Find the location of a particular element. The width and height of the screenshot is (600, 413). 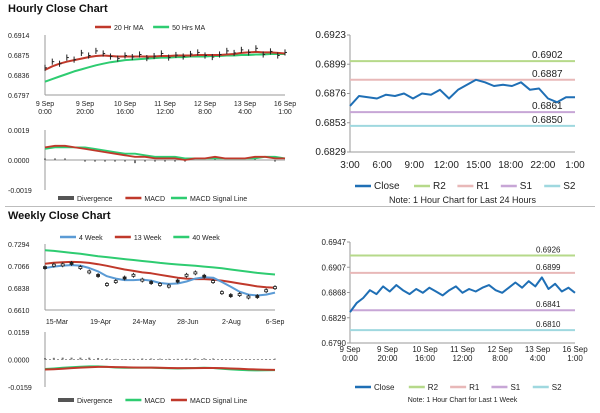

level-label-r2: 0.6926 is located at coordinates (548, 250).